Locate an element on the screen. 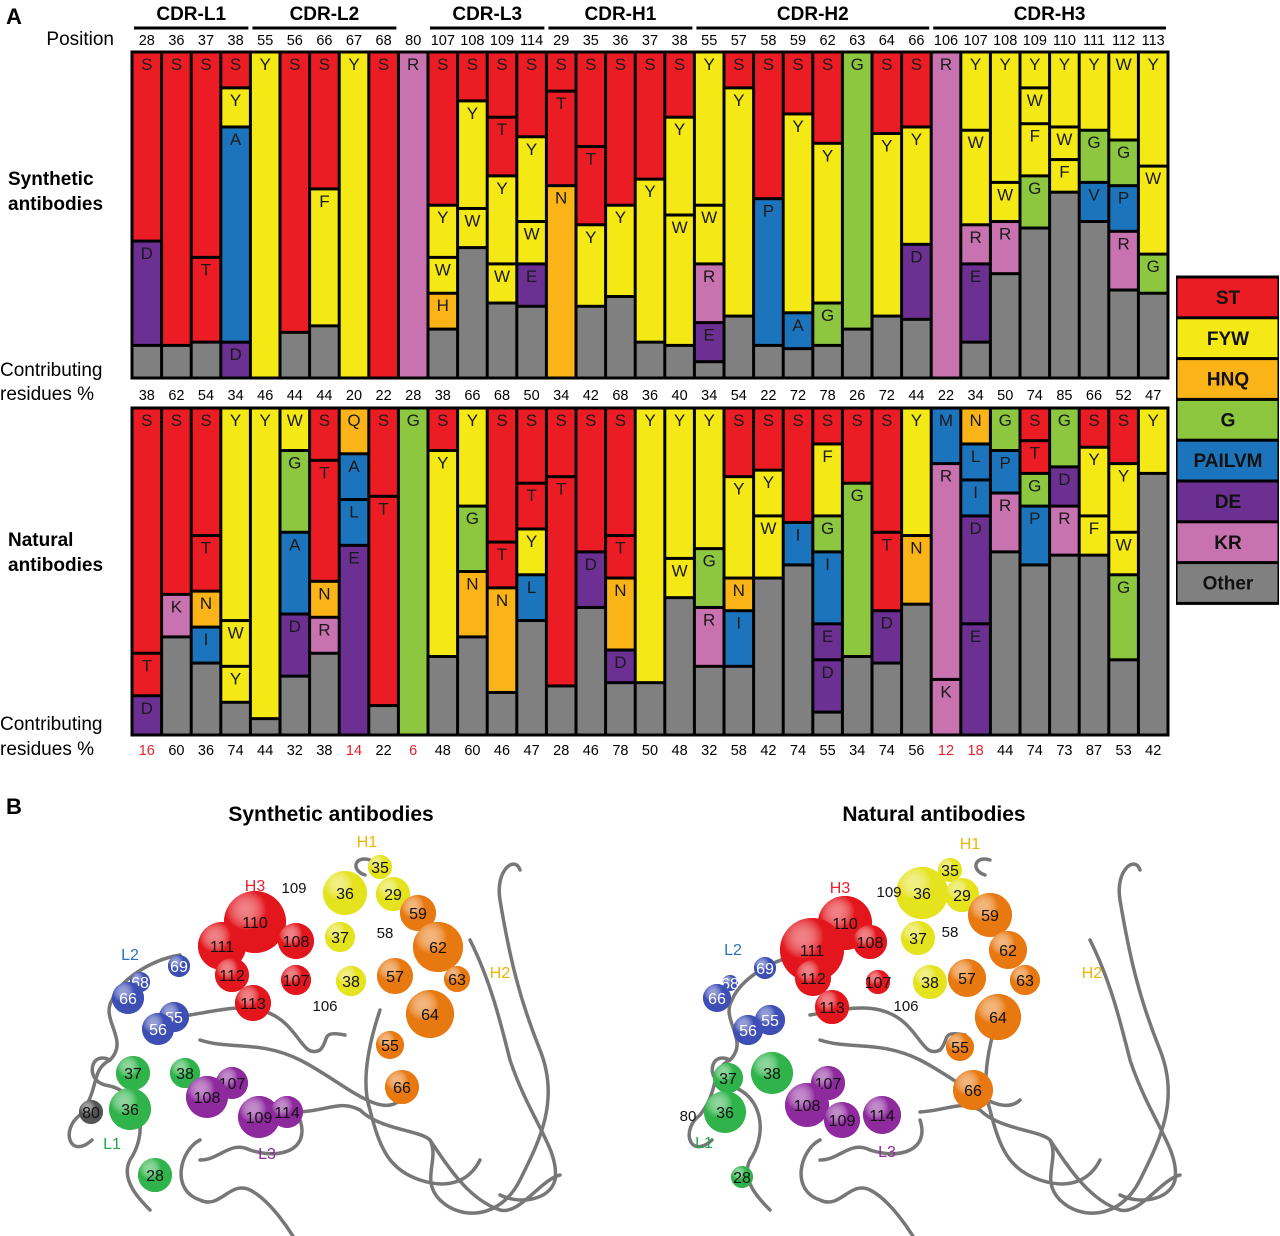 Image resolution: width=1280 pixels, height=1236 pixels. residue-number-label: 57 is located at coordinates (395, 977).